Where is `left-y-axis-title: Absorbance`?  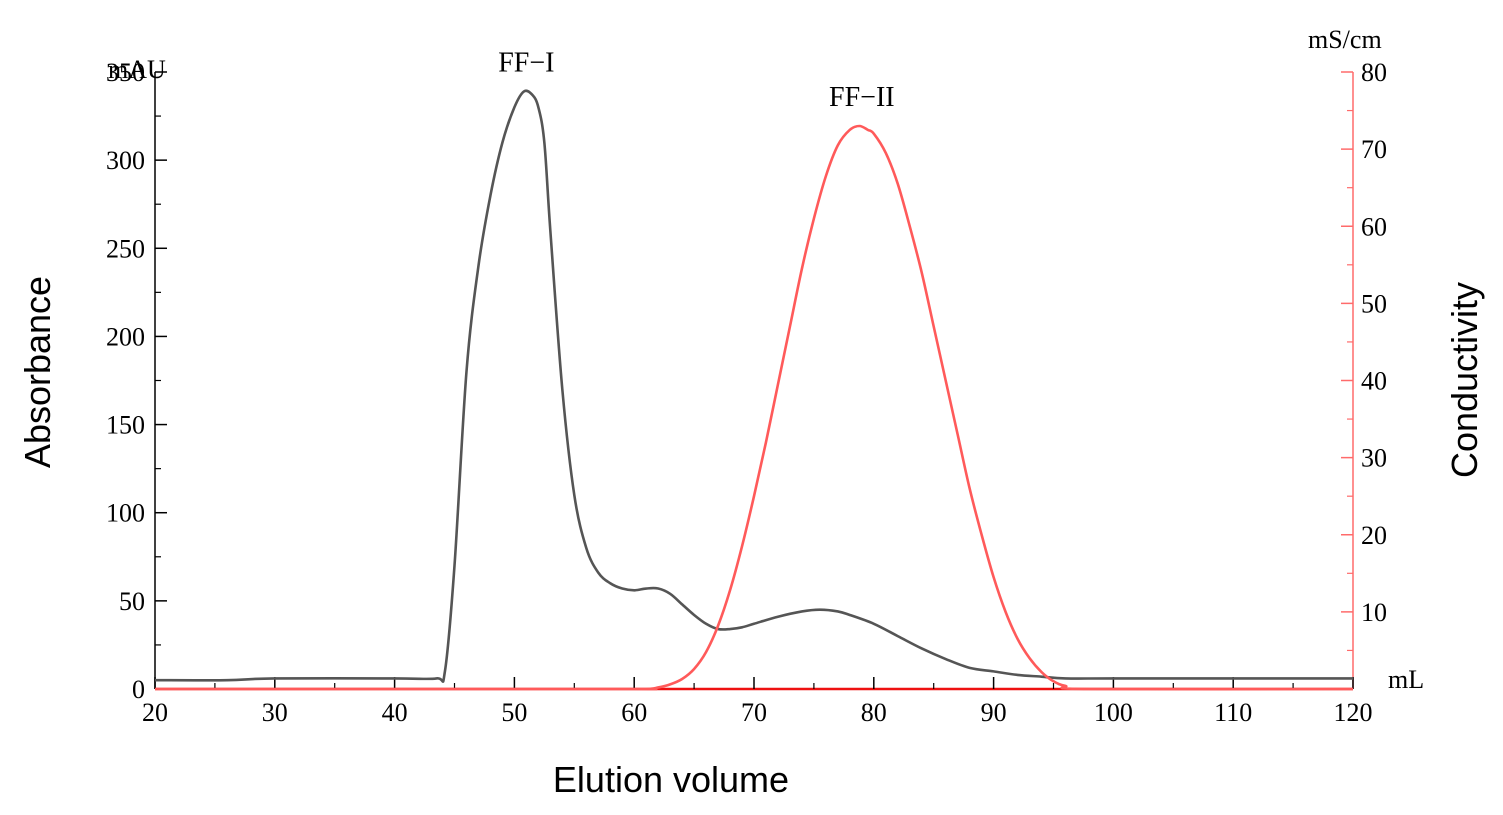 left-y-axis-title: Absorbance is located at coordinates (37, 372).